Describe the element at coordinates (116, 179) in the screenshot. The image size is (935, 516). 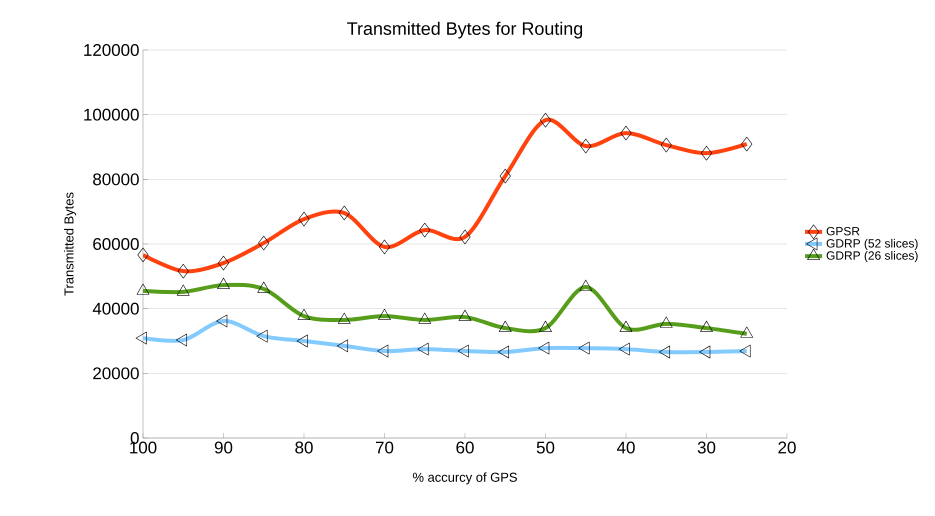
I see `y-tick-label: 80000` at that location.